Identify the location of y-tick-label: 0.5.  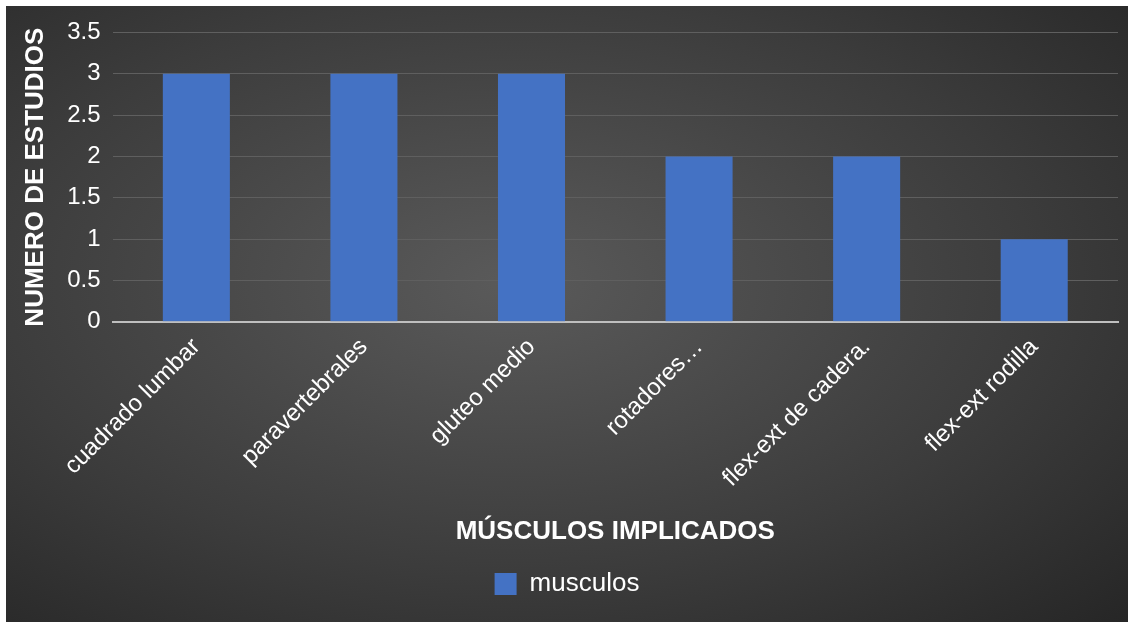
(84, 279).